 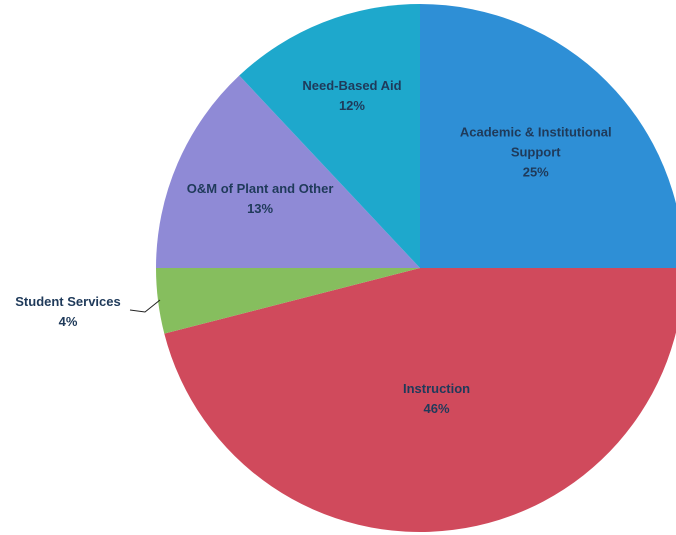 I want to click on data-label-name: Need-Based Aid, so click(x=351, y=85).